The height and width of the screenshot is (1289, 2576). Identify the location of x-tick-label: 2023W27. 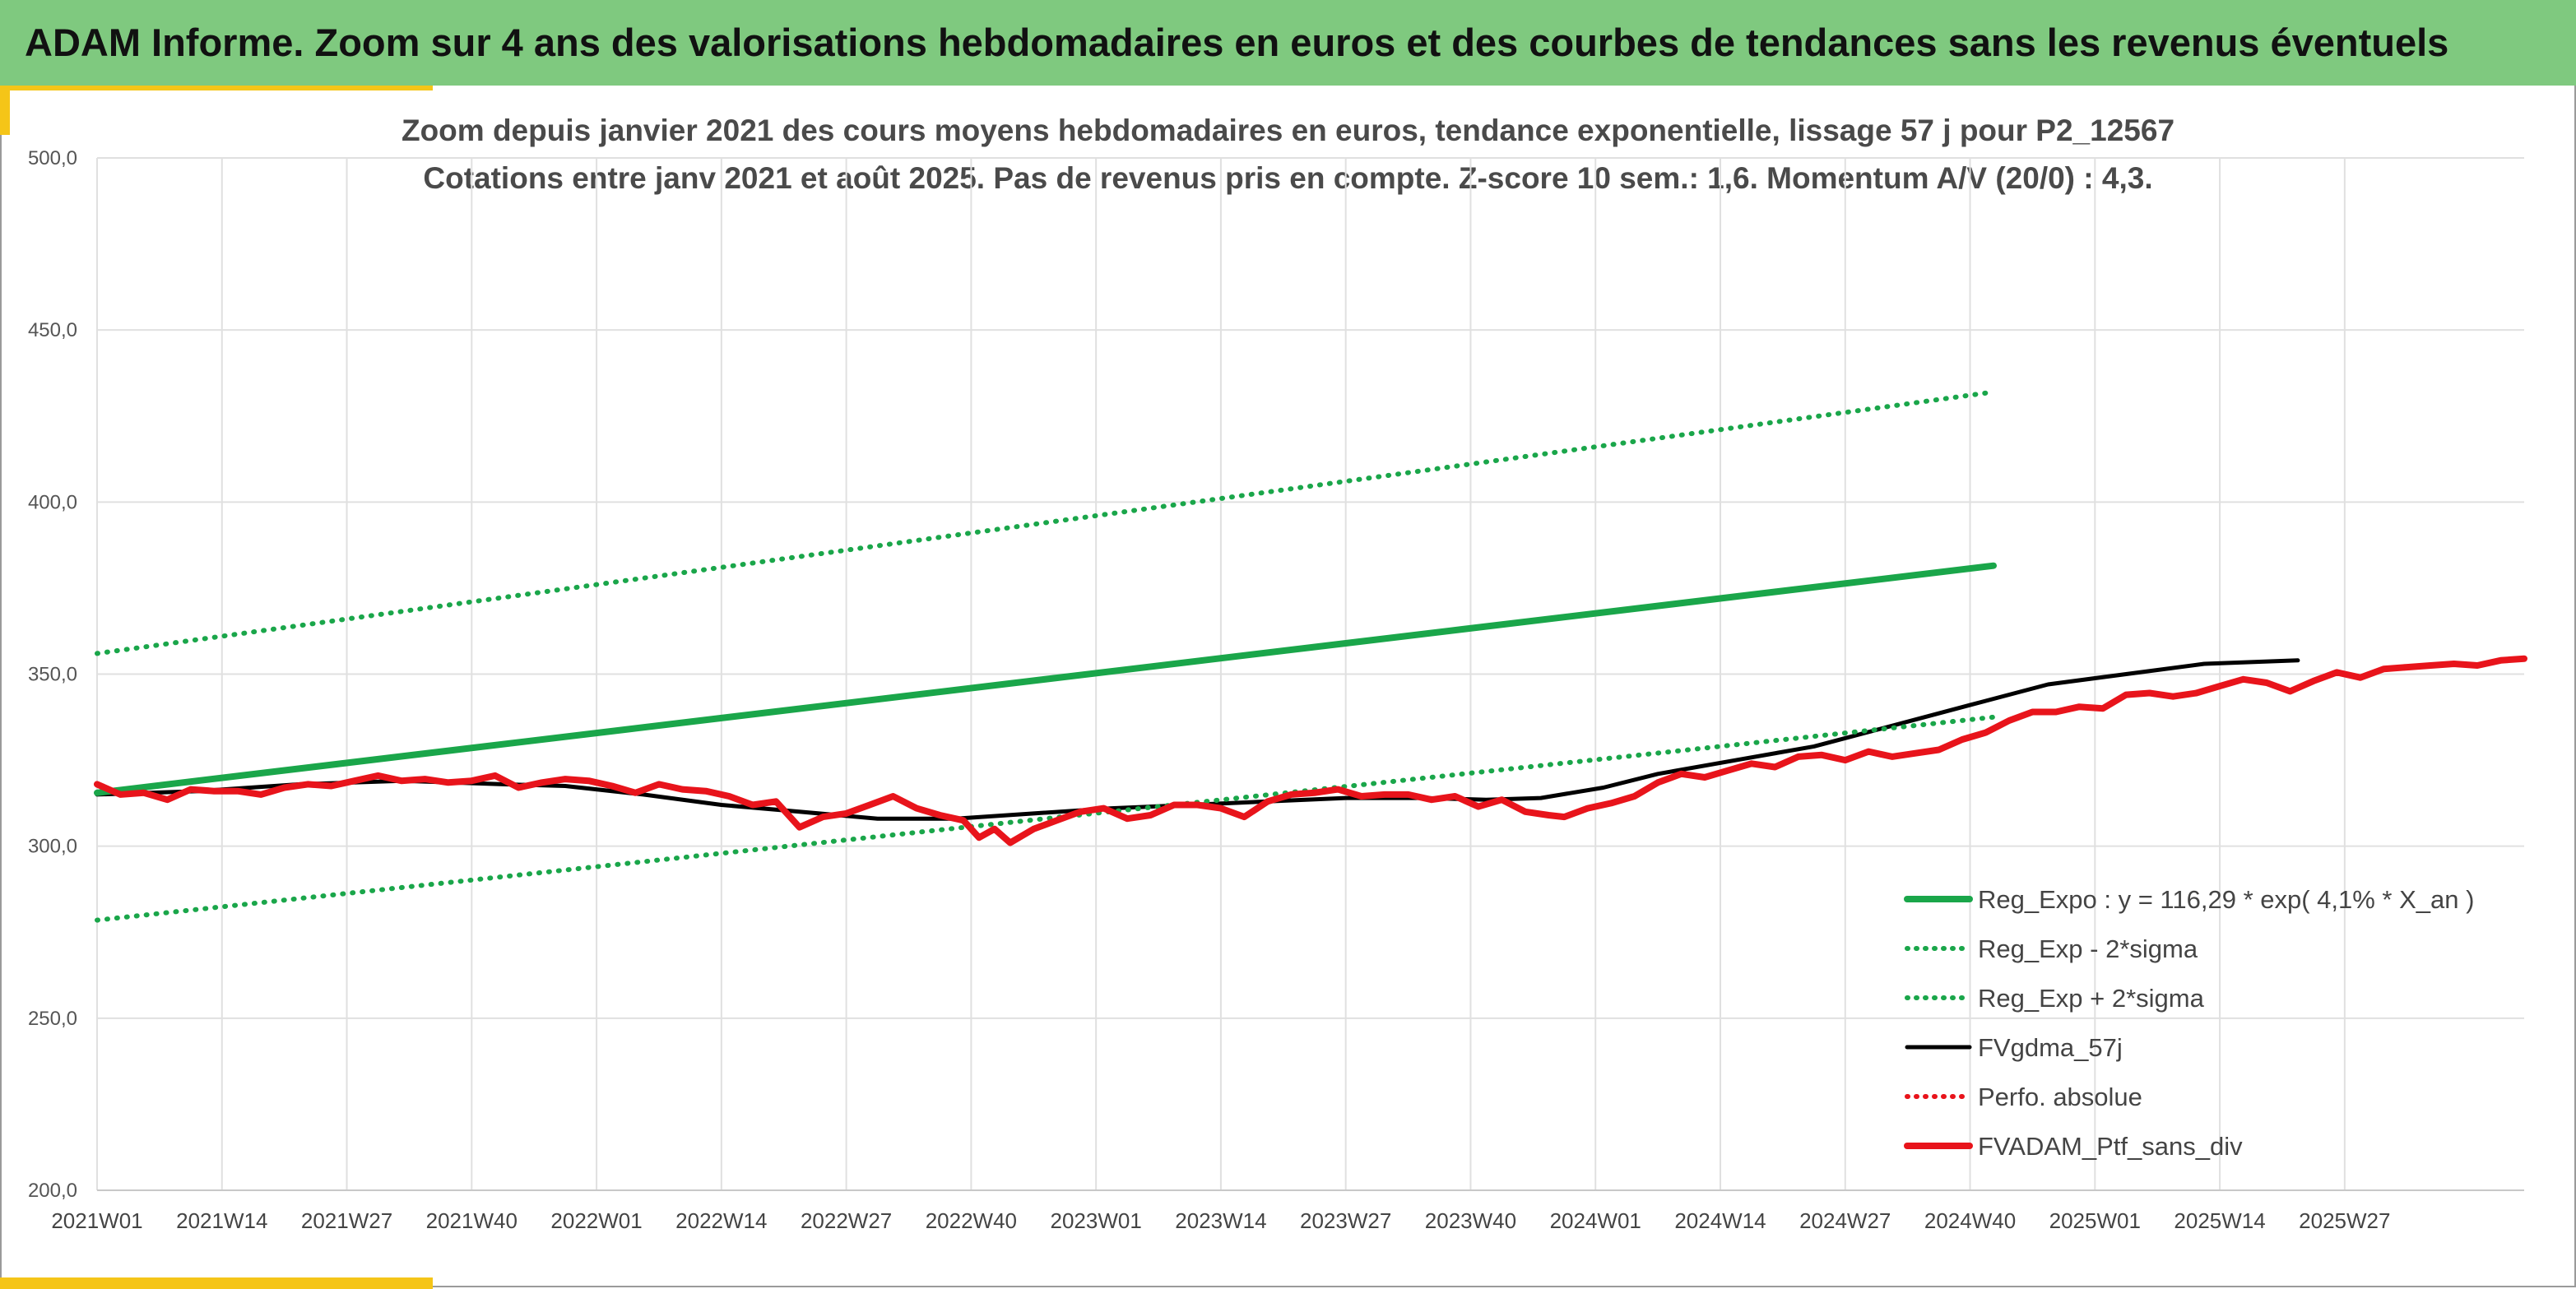
(1345, 1220).